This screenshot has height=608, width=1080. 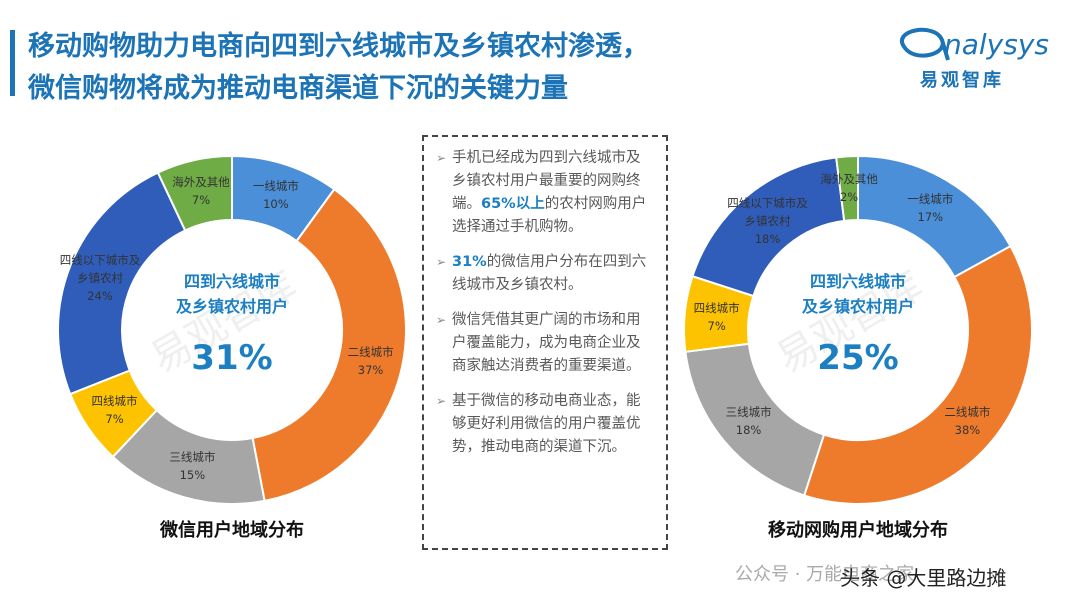 What do you see at coordinates (925, 44) in the screenshot?
I see `logo-swoosh` at bounding box center [925, 44].